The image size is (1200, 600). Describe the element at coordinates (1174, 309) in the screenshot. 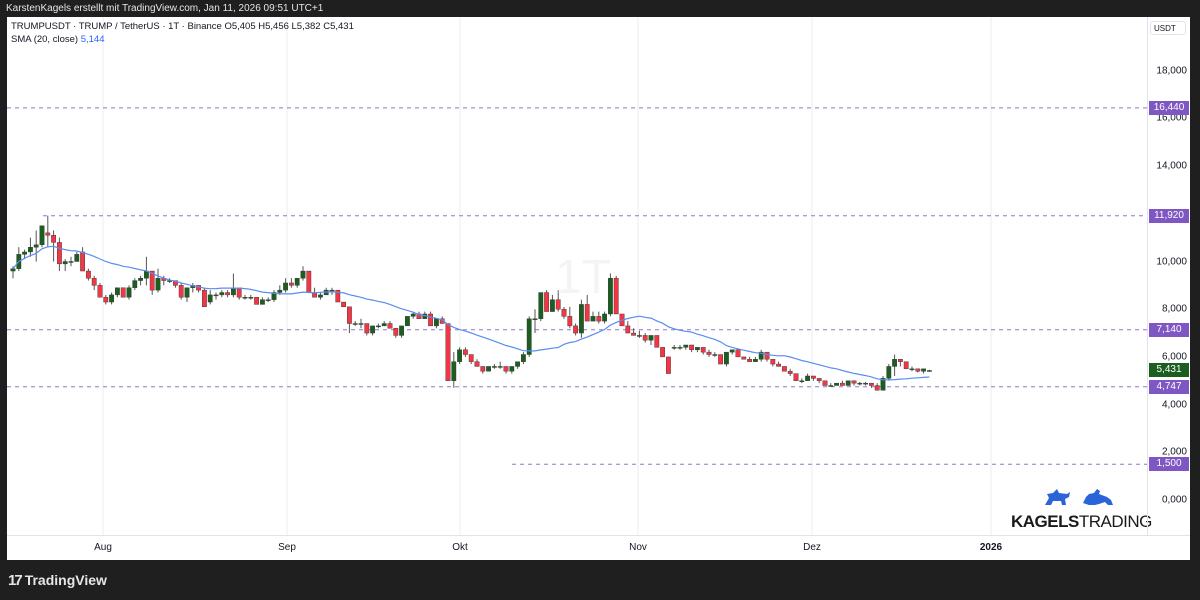

I see `price-tick: 8,000` at that location.